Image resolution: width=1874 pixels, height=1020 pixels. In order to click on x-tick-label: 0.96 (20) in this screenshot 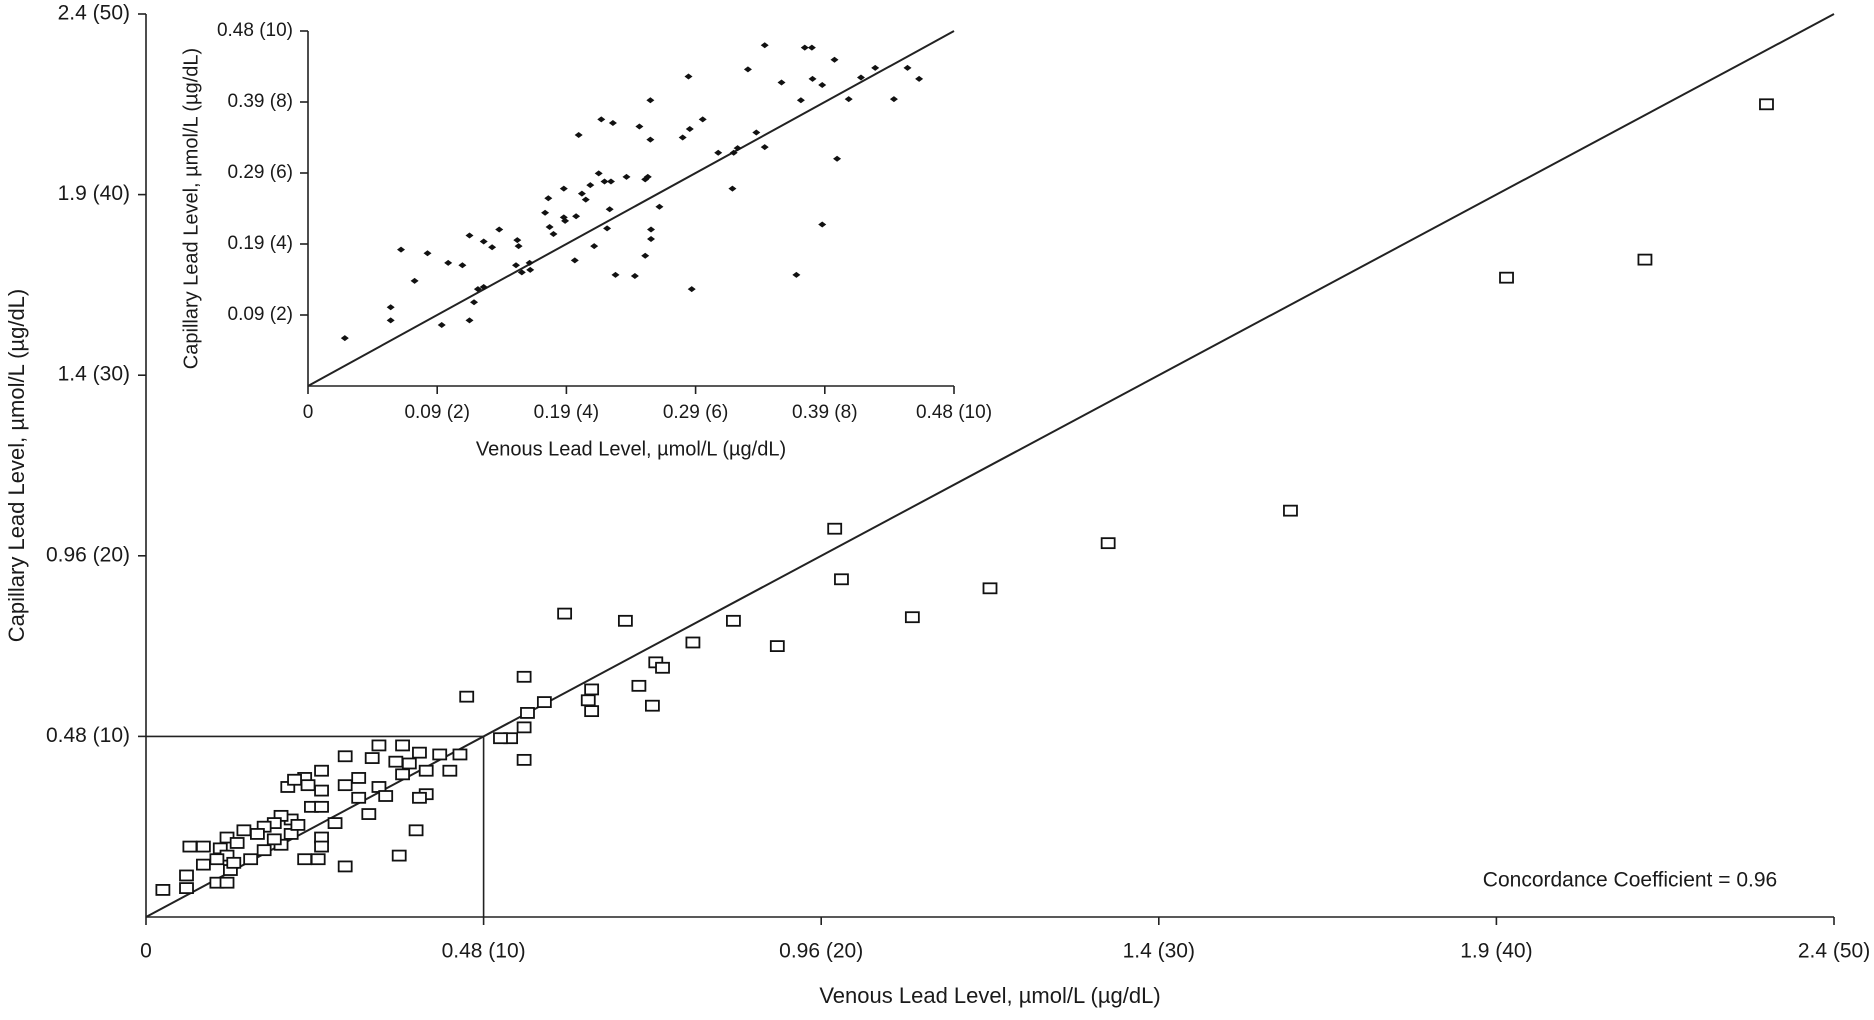, I will do `click(821, 951)`.